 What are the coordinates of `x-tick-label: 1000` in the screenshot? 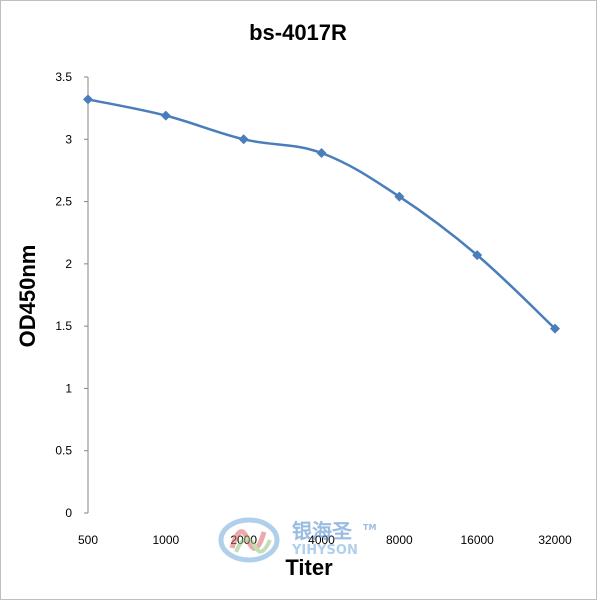 It's located at (165, 540).